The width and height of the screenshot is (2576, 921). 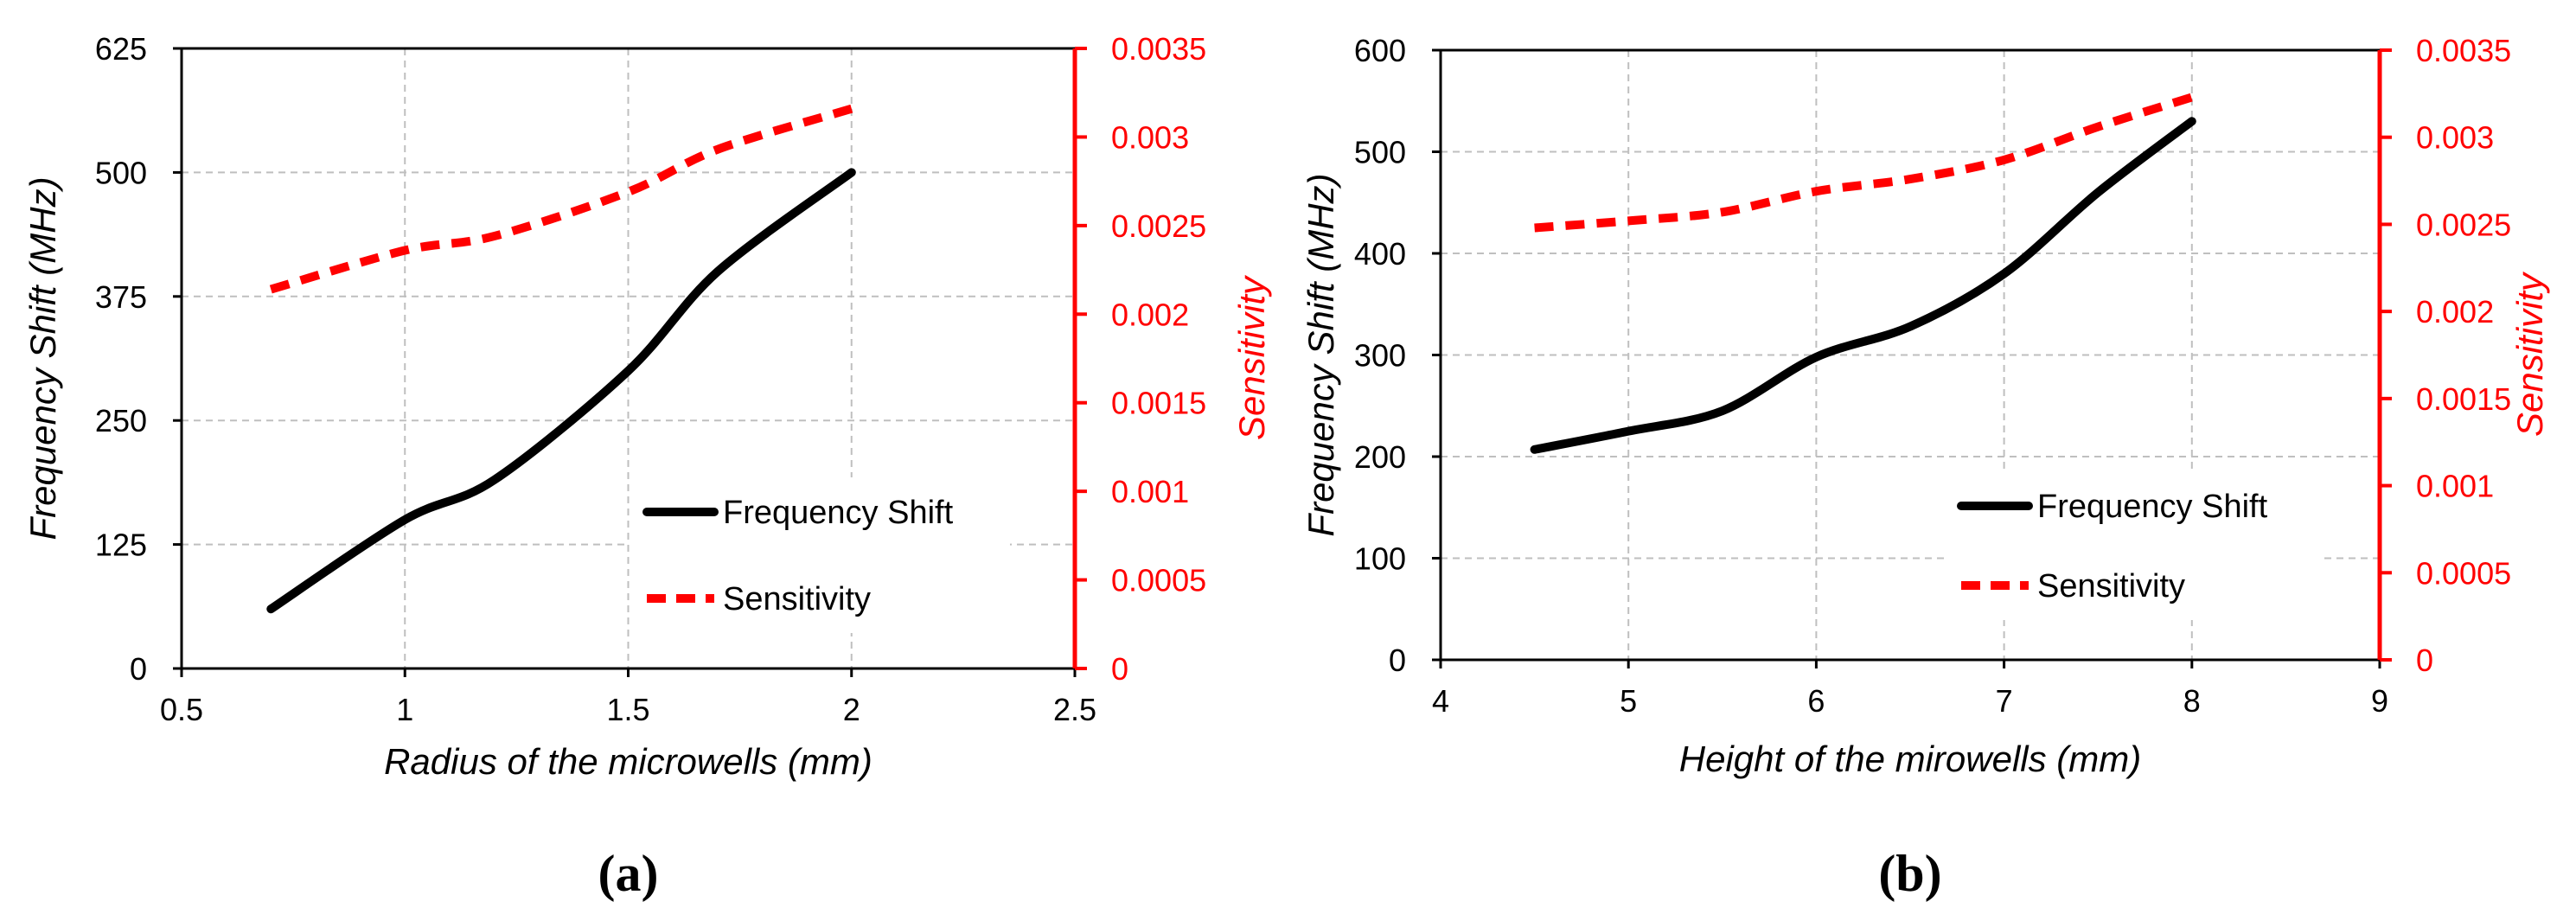 I want to click on panel-caption: (a), so click(x=628, y=873).